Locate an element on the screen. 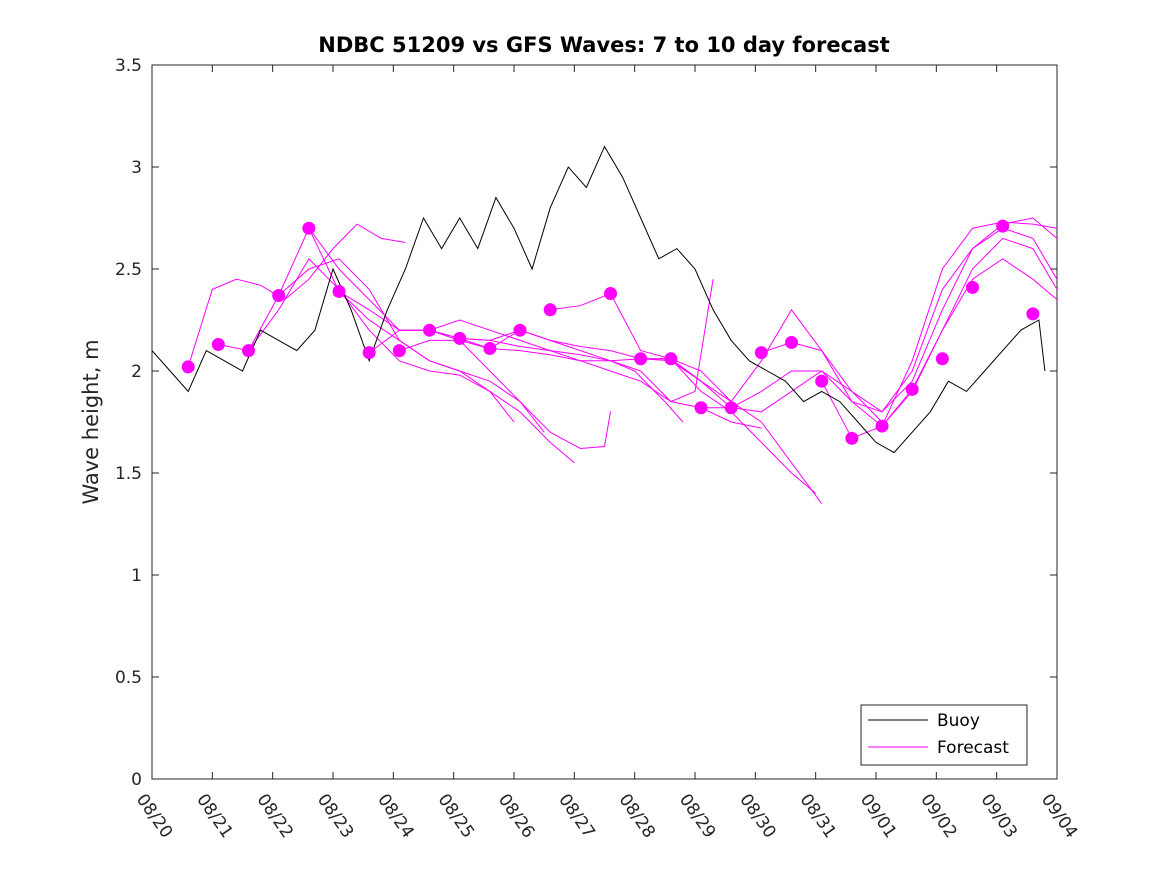 The width and height of the screenshot is (1167, 875). legend: Buoy Forecast is located at coordinates (944, 735).